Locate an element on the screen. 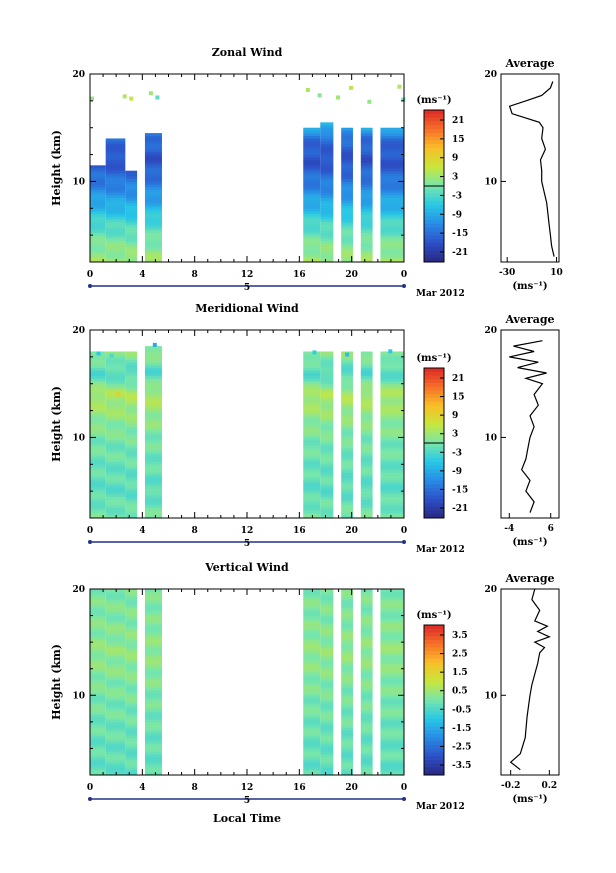 Image resolution: width=616 pixels, height=873 pixels. average-x-label: (ms⁻¹) is located at coordinates (529, 542).